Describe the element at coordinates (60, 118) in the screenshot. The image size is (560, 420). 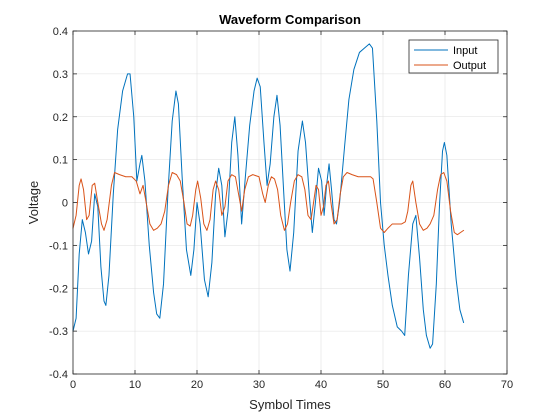
I see `y-tick-label: 0.2` at that location.